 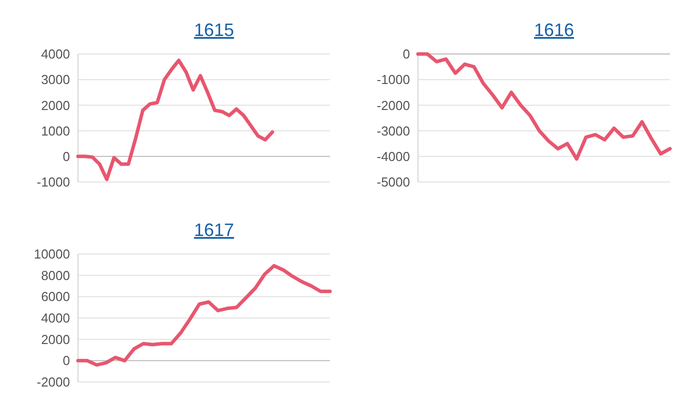 What do you see at coordinates (393, 130) in the screenshot?
I see `y-tick-label: -3000` at bounding box center [393, 130].